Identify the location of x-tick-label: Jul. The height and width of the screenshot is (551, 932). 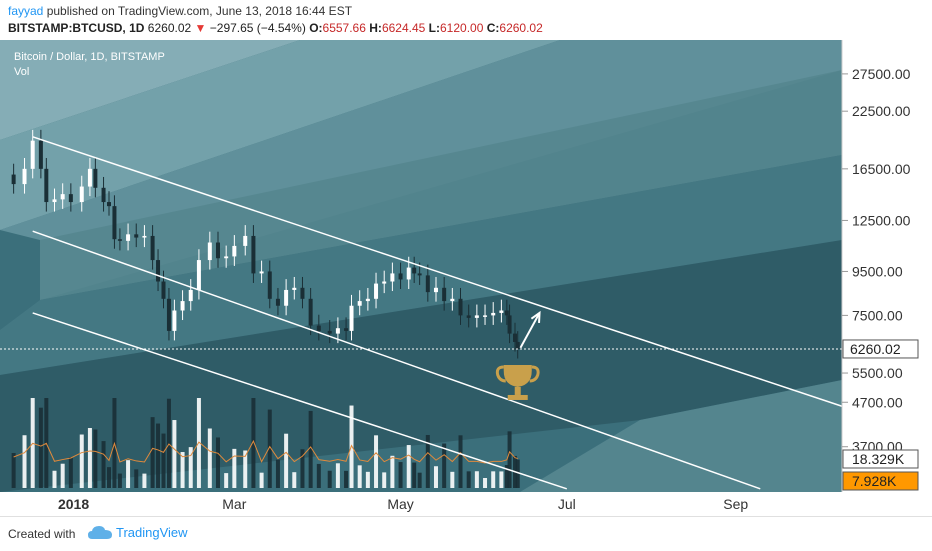
(567, 504).